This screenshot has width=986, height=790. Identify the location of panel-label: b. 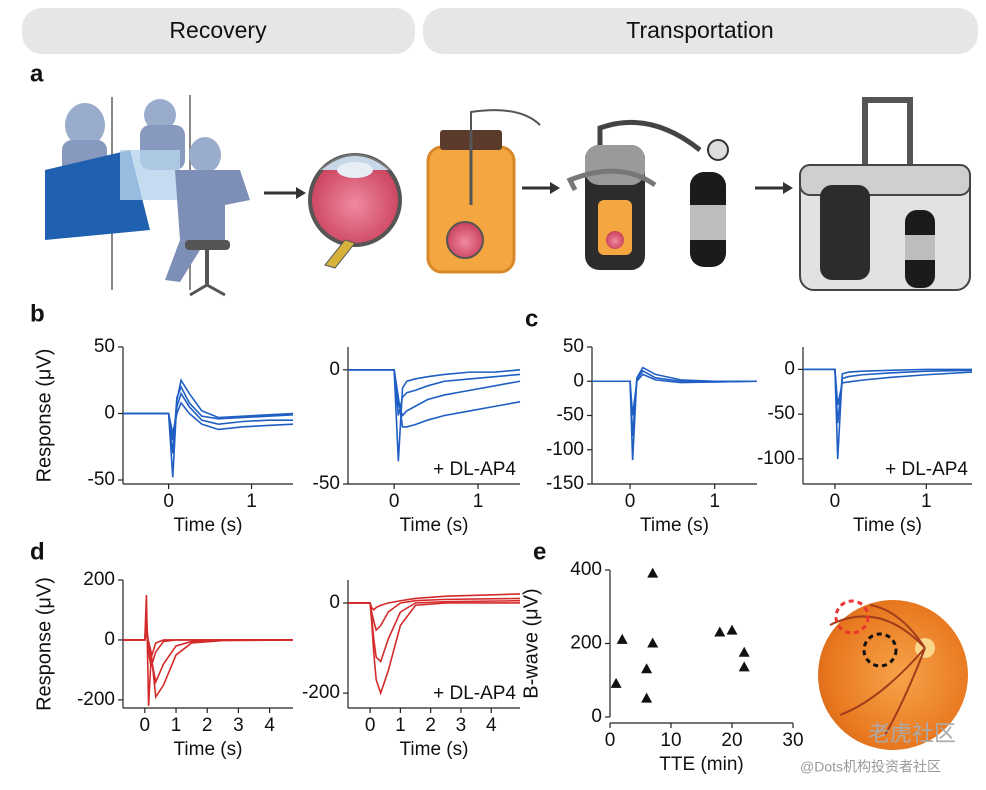
(37, 313).